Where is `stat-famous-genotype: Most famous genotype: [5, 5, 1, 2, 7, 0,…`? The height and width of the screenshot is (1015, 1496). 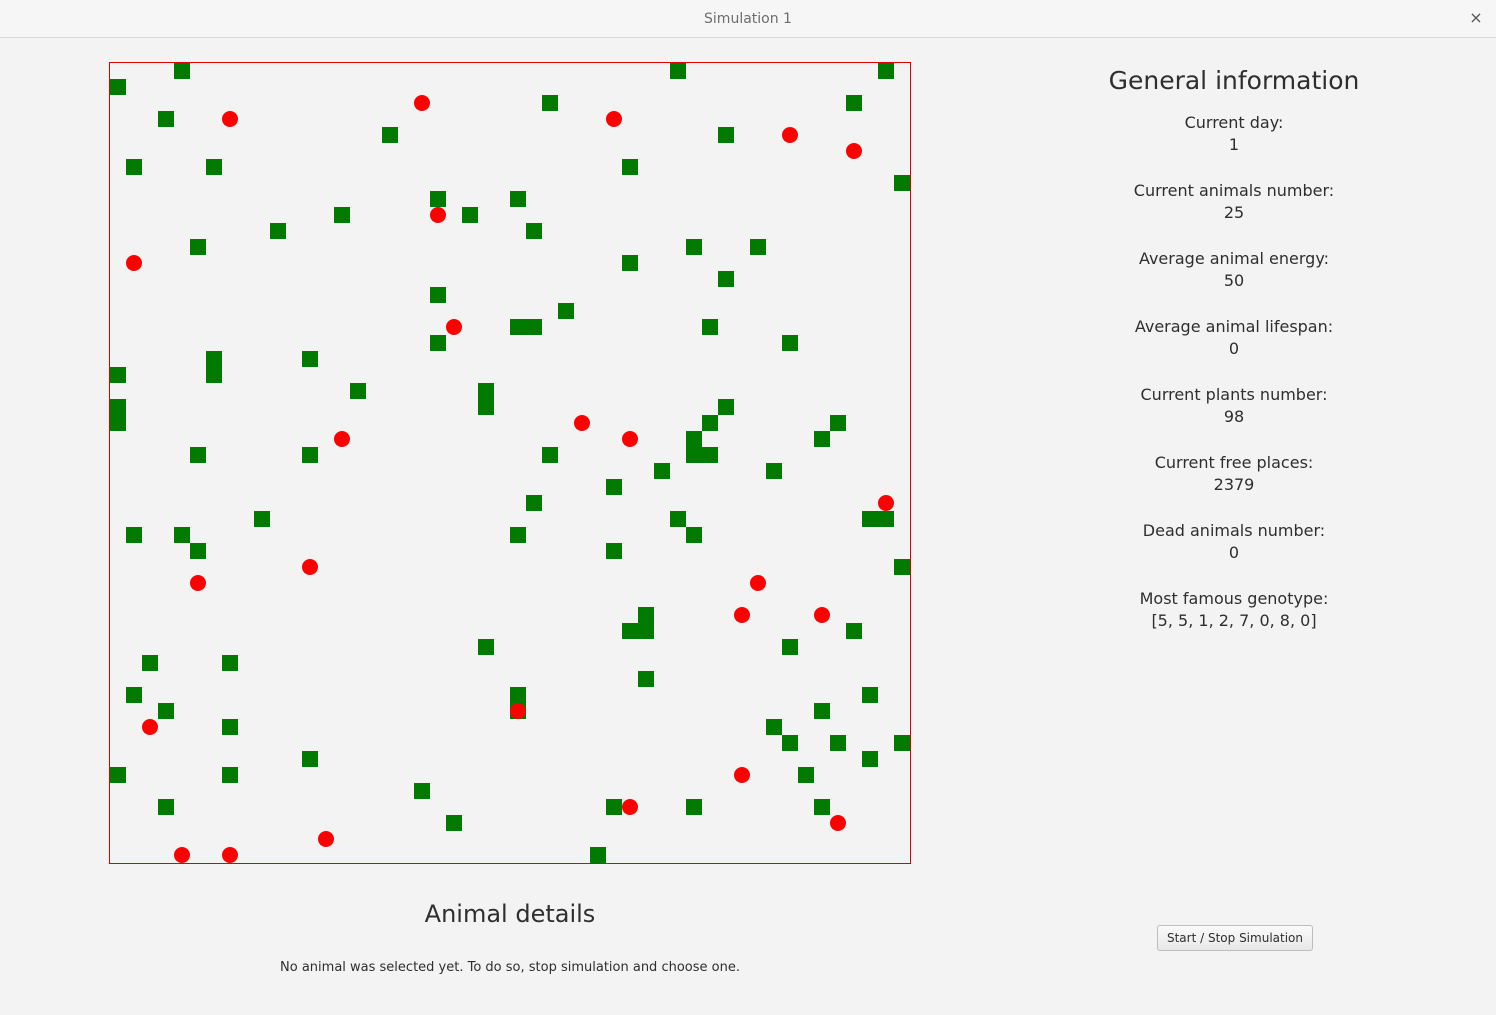
stat-famous-genotype: Most famous genotype: [5, 5, 1, 2, 7, 0,… is located at coordinates (1234, 622).